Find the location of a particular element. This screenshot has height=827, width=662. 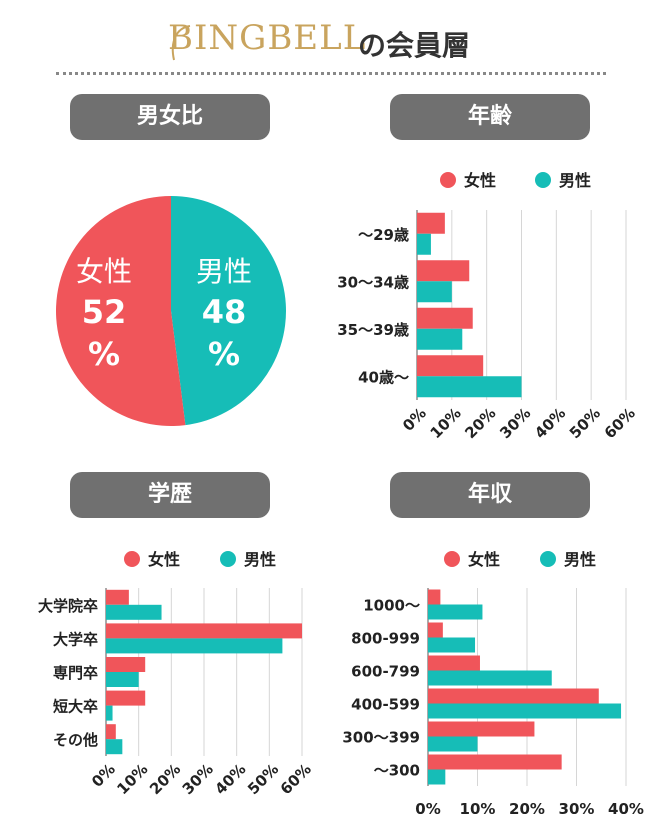

category-label: 300～399 is located at coordinates (381, 738).